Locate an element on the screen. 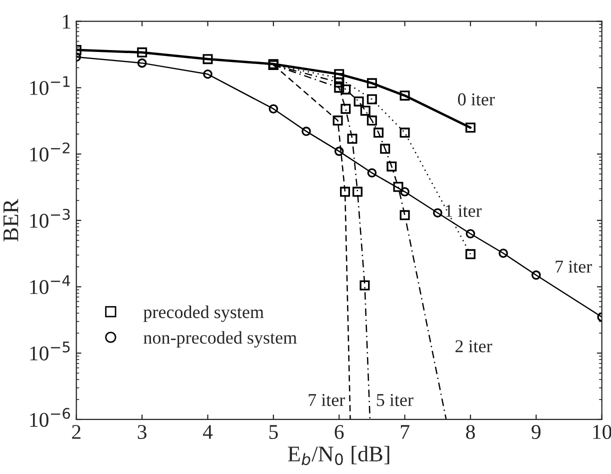 Image resolution: width=611 pixels, height=474 pixels. x-tick-label: 2 is located at coordinates (76, 432).